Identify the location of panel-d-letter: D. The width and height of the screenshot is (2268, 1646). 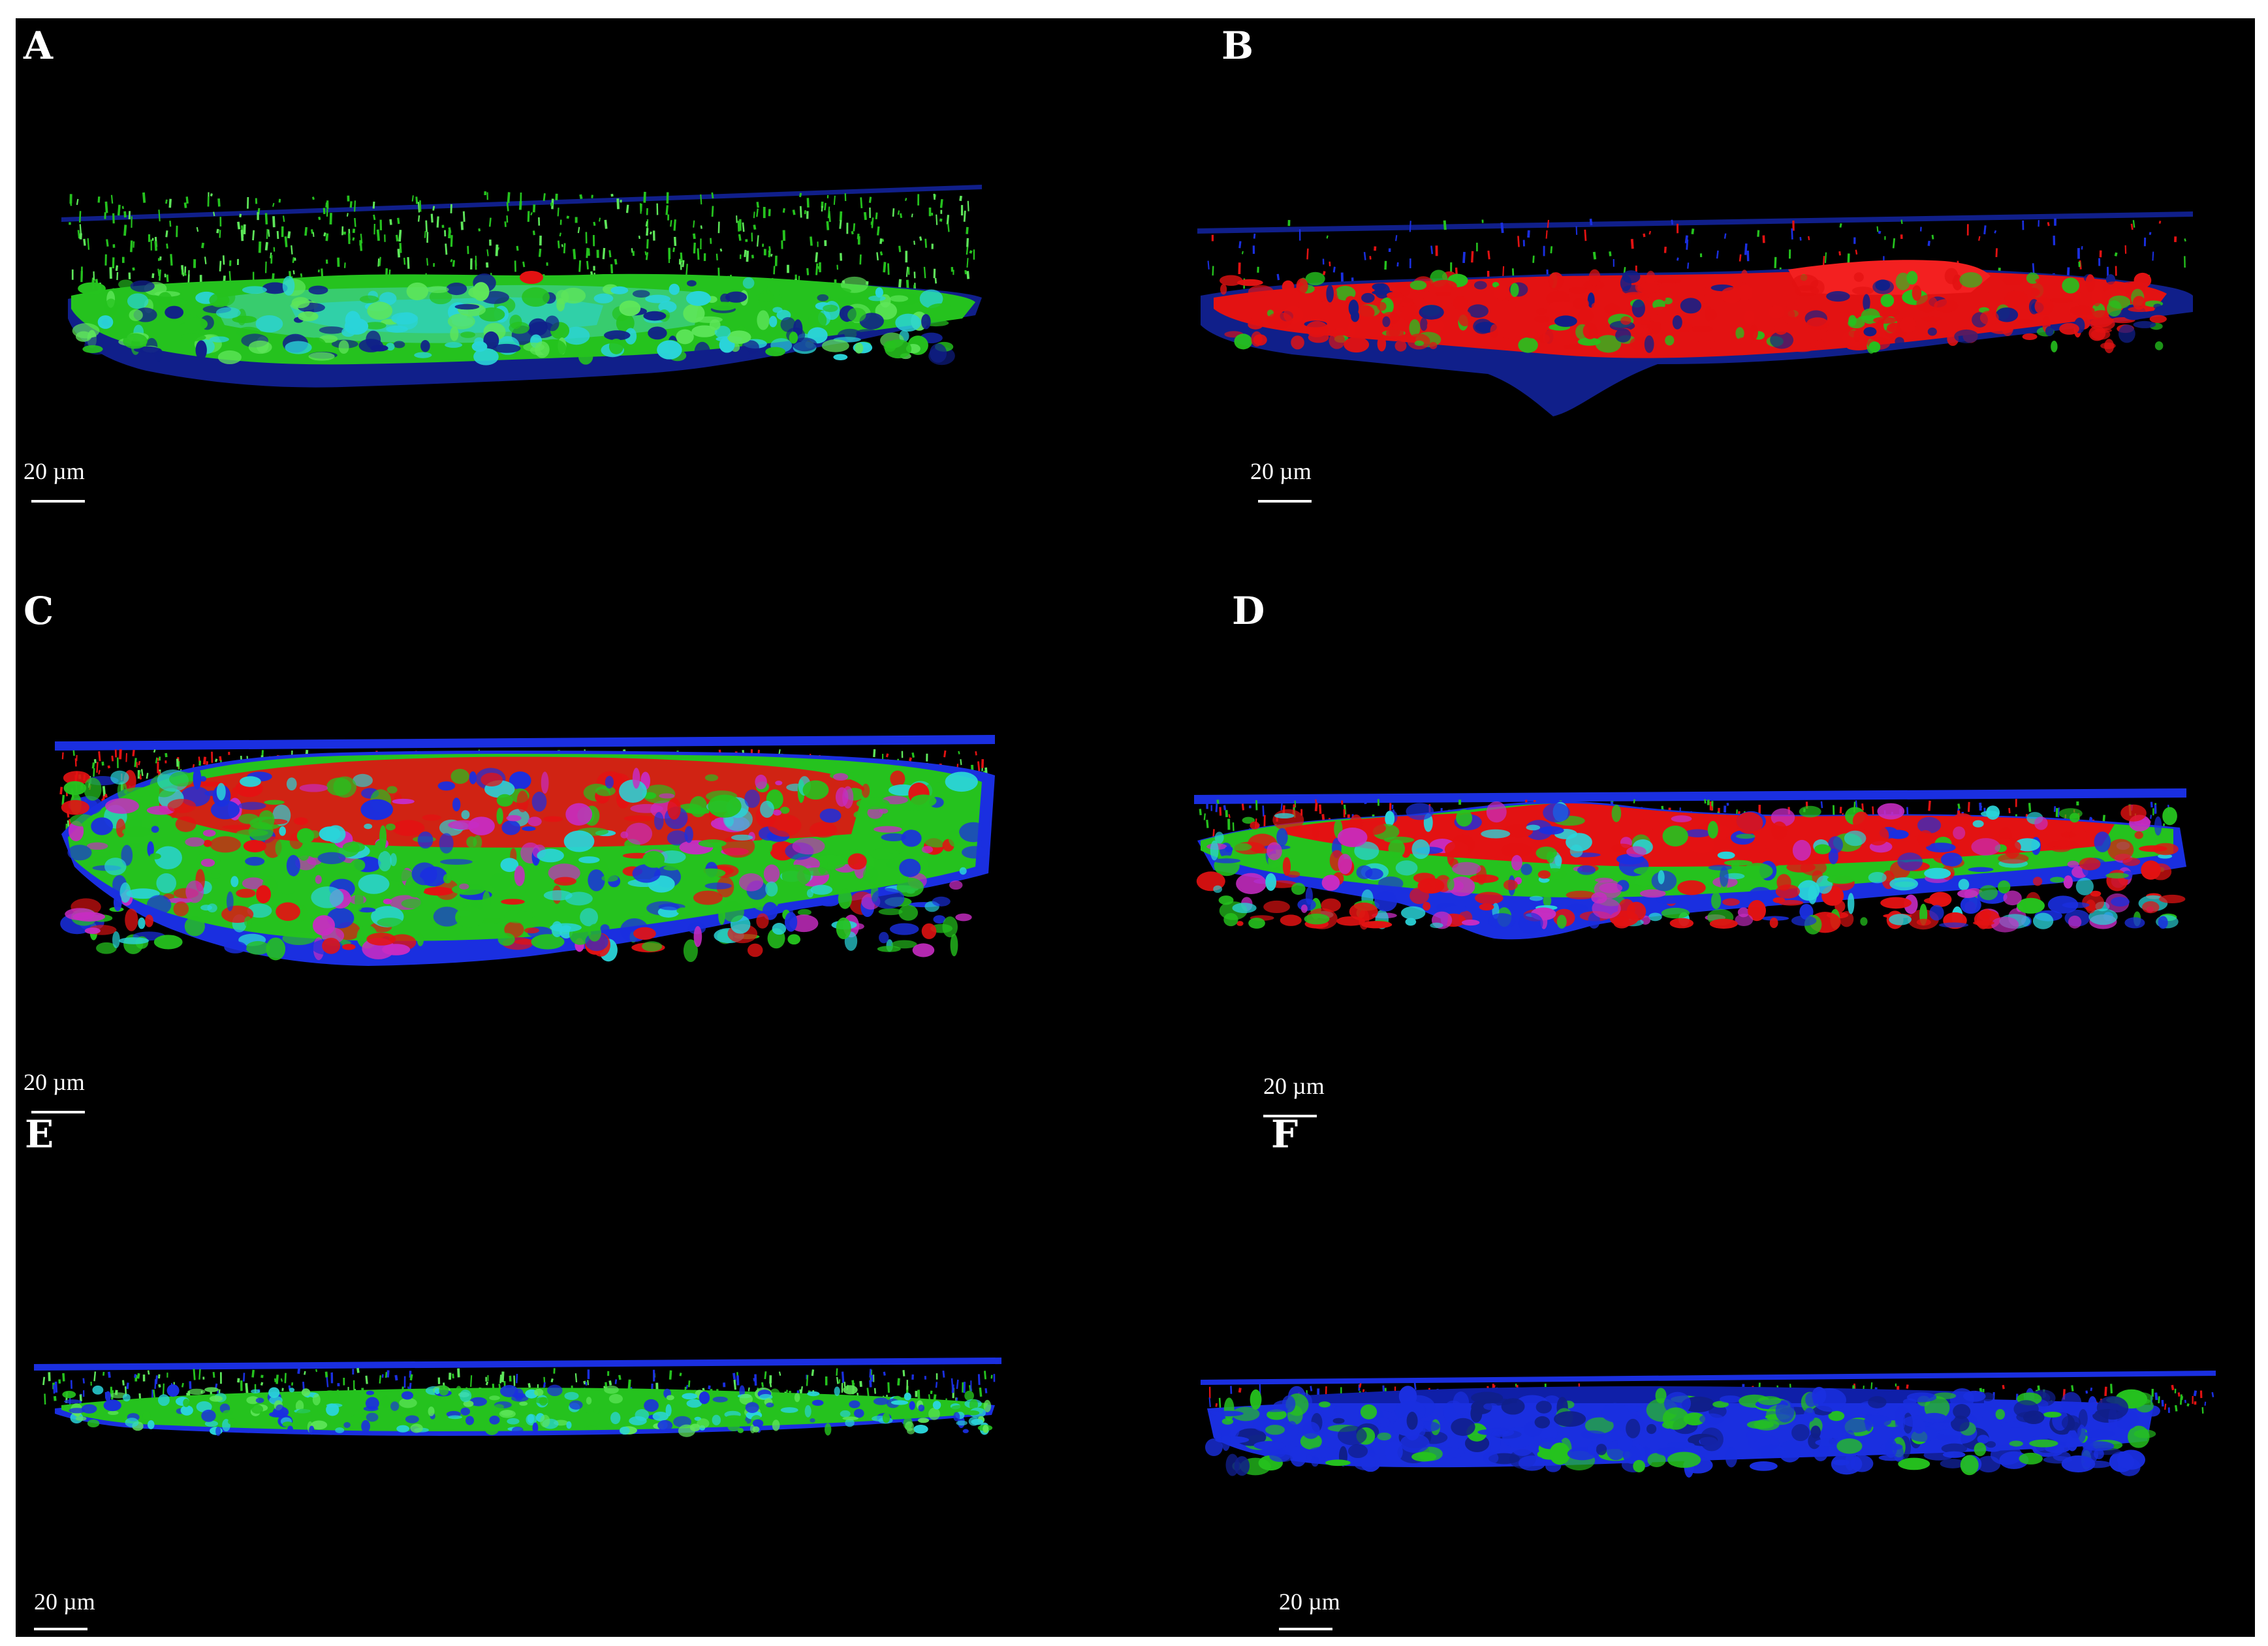
(1248, 611).